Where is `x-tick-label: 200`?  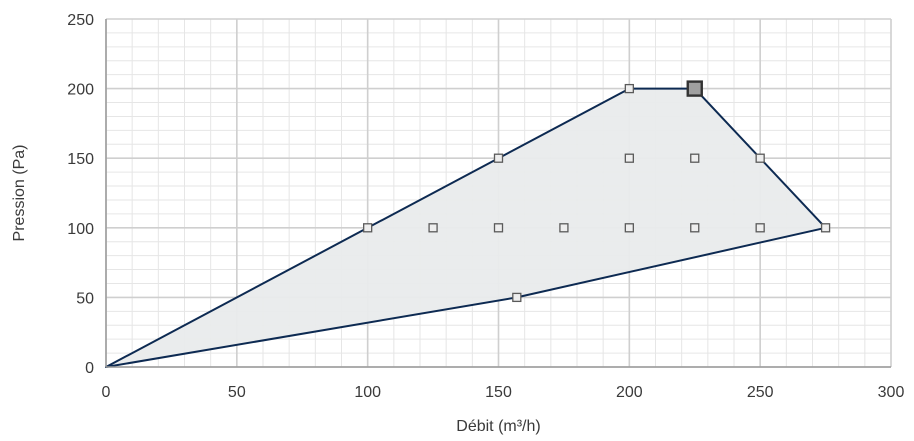
x-tick-label: 200 is located at coordinates (629, 392).